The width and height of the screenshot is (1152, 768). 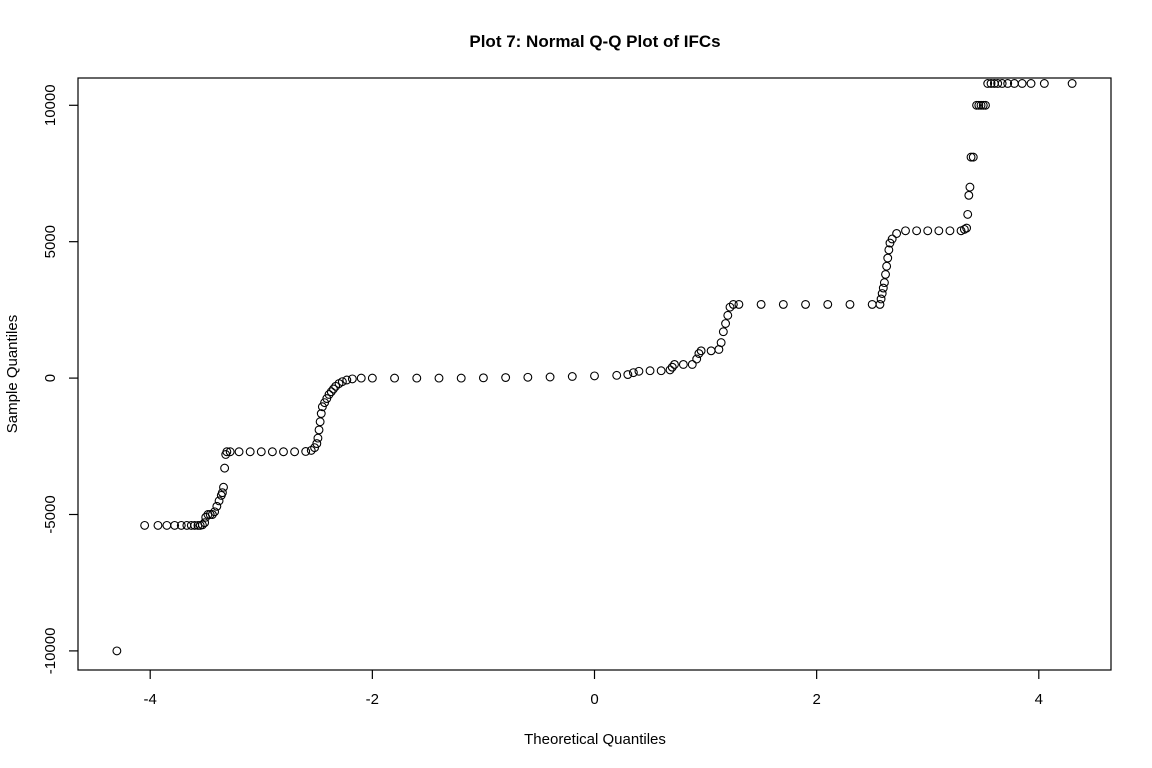 I want to click on y-tick-label: 5000, so click(x=50, y=241).